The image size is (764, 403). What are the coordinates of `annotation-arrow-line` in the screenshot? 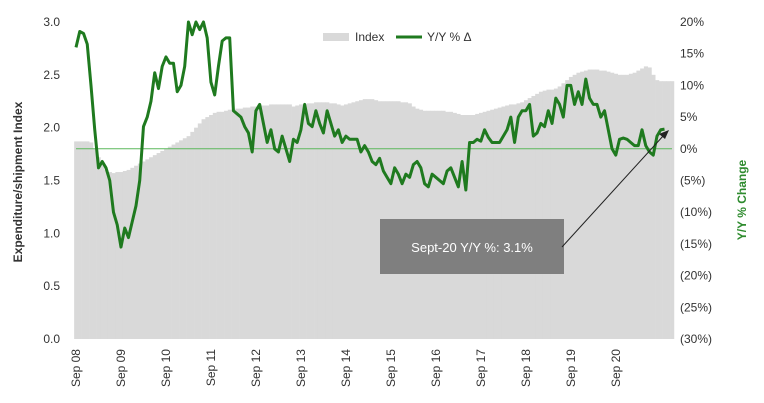 It's located at (613, 191).